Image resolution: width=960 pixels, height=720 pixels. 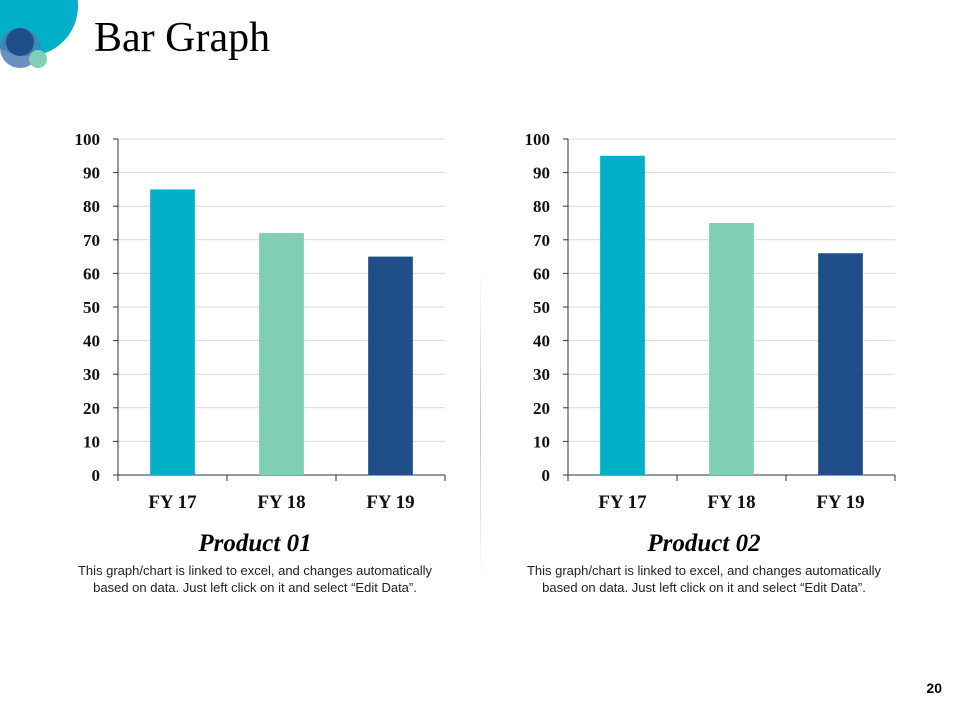 What do you see at coordinates (39, 34) in the screenshot?
I see `decorative-circles` at bounding box center [39, 34].